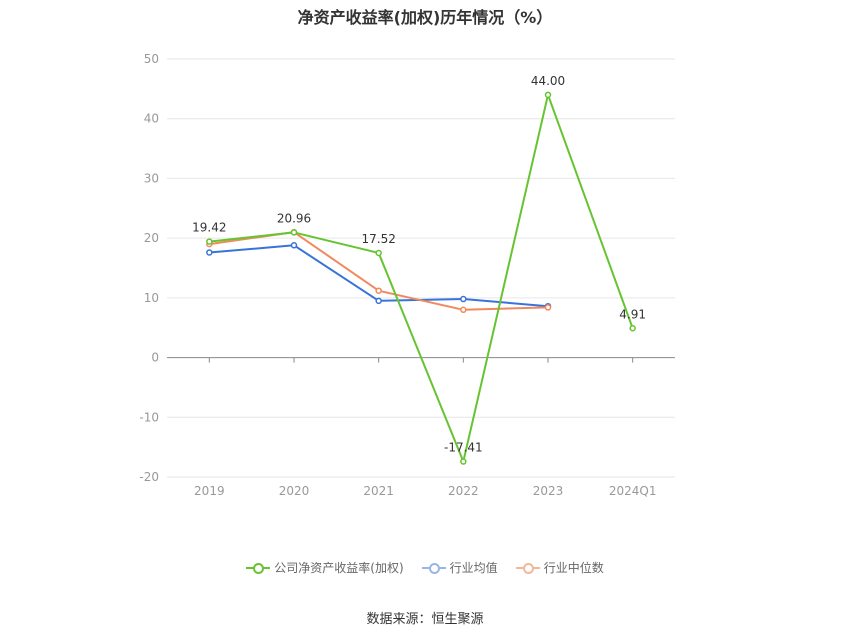 The height and width of the screenshot is (637, 850). What do you see at coordinates (378, 239) in the screenshot?
I see `data-label: 17.52` at bounding box center [378, 239].